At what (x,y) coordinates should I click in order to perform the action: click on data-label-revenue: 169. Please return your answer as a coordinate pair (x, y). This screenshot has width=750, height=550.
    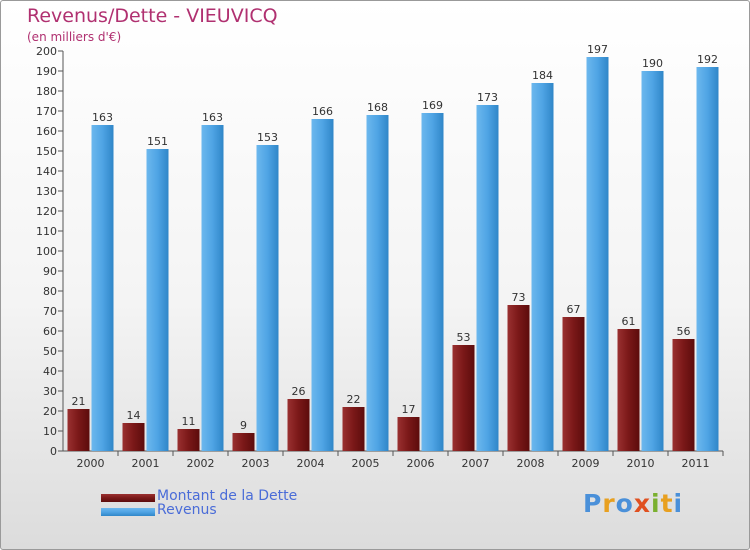
    Looking at the image, I should click on (432, 105).